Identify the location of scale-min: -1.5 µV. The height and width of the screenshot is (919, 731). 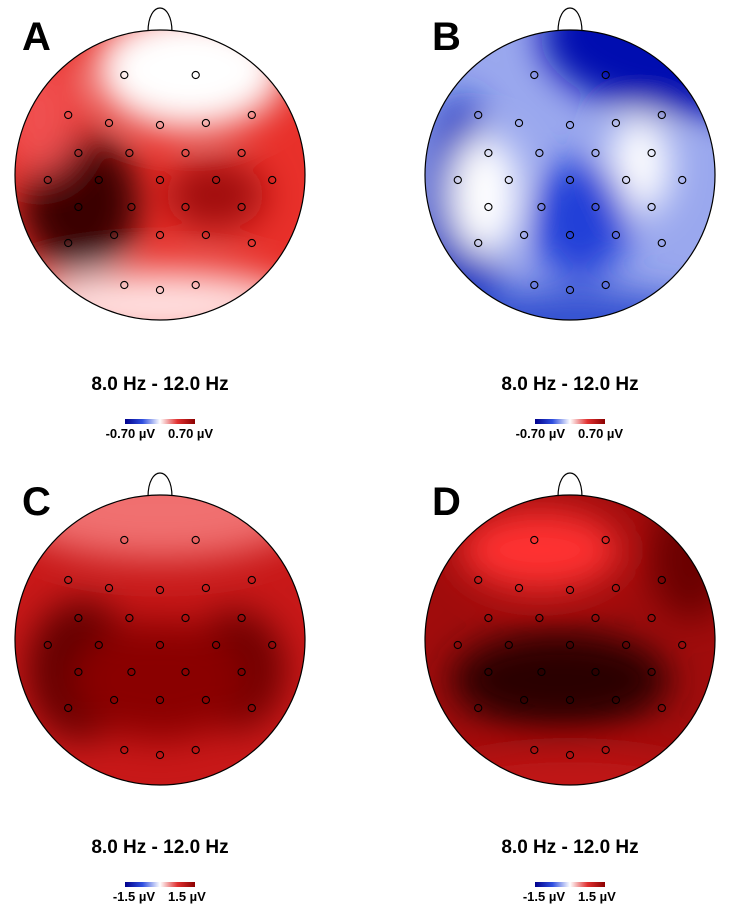
(544, 896).